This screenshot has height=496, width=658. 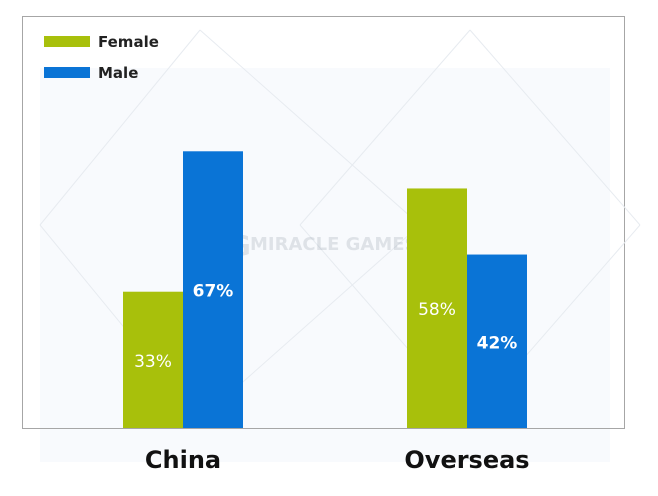 I want to click on legend-label-male: Male, so click(x=118, y=72).